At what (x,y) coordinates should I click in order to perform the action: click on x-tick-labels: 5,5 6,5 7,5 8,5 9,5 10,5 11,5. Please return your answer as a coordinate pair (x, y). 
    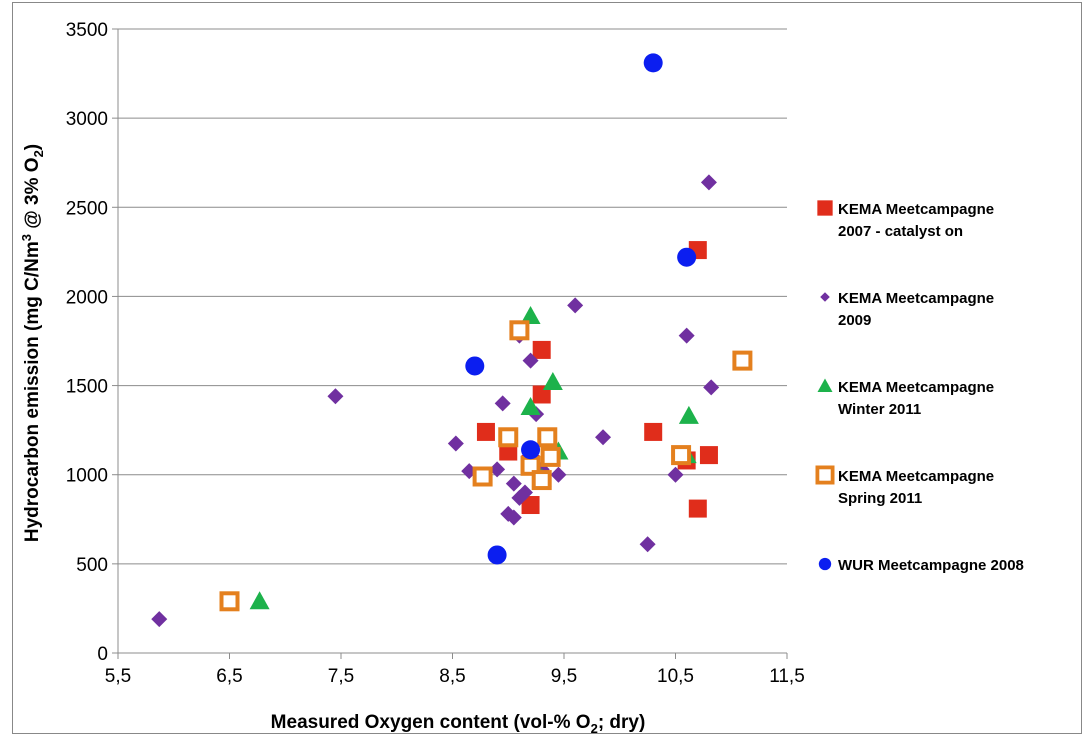
    Looking at the image, I should click on (455, 676).